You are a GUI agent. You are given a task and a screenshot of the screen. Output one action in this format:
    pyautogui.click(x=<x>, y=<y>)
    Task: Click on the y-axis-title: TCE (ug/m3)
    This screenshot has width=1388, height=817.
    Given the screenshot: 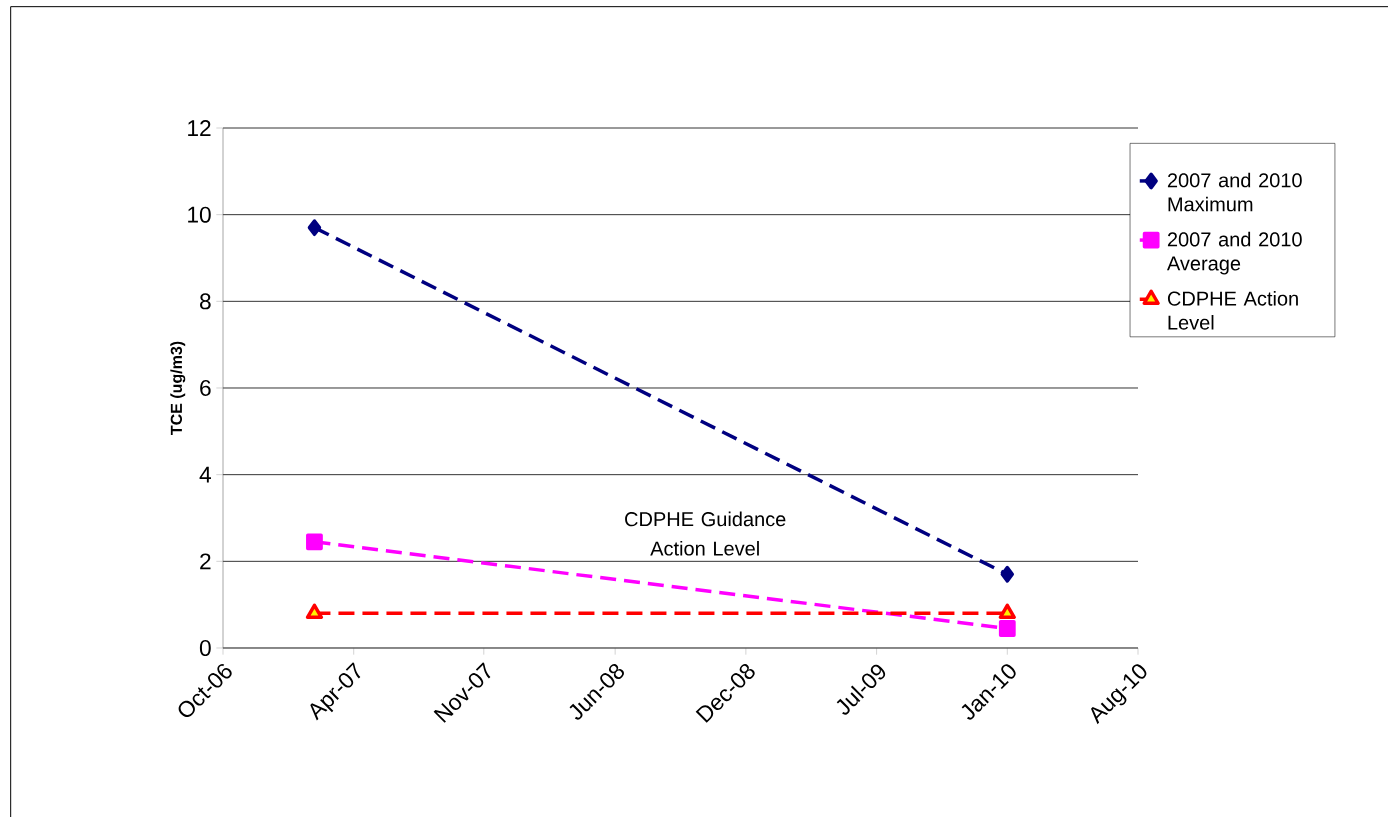 What is the action you would take?
    pyautogui.click(x=178, y=388)
    